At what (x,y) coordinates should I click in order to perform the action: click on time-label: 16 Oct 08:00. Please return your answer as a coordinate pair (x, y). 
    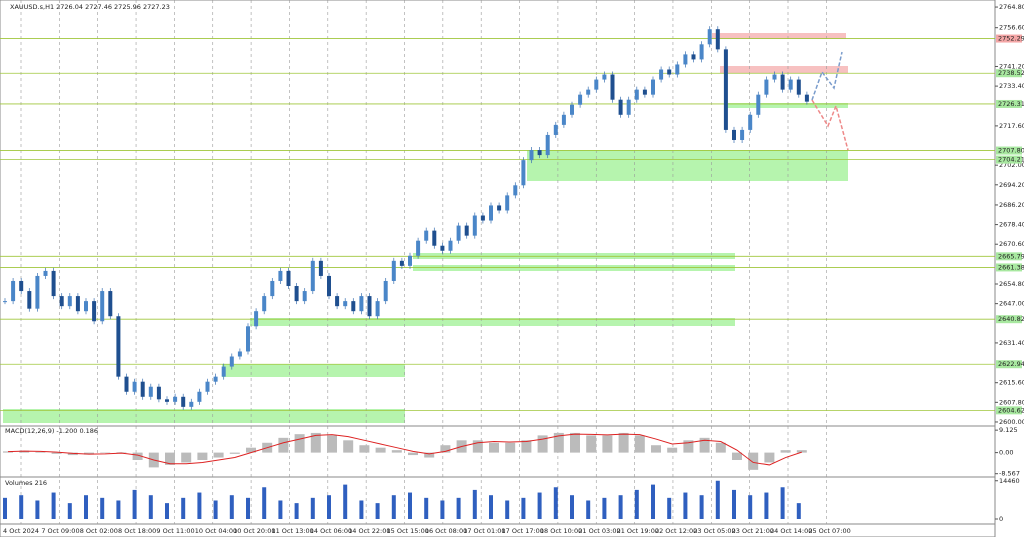
    Looking at the image, I should click on (446, 531).